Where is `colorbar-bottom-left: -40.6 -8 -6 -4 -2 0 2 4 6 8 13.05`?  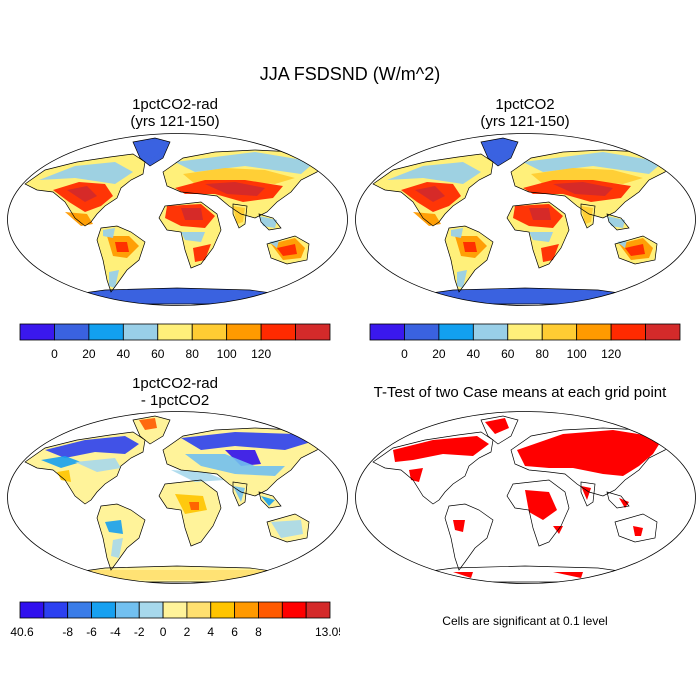
colorbar-bottom-left: -40.6 -8 -6 -4 -2 0 2 4 6 8 13.05 is located at coordinates (175, 620).